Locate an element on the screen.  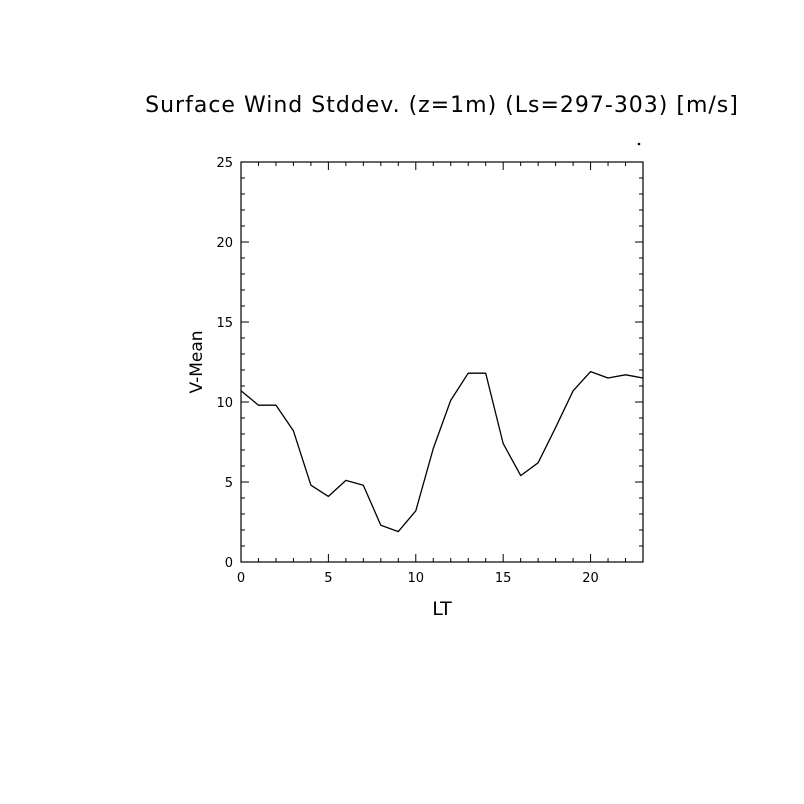
x-tick-label: 15 is located at coordinates (503, 578).